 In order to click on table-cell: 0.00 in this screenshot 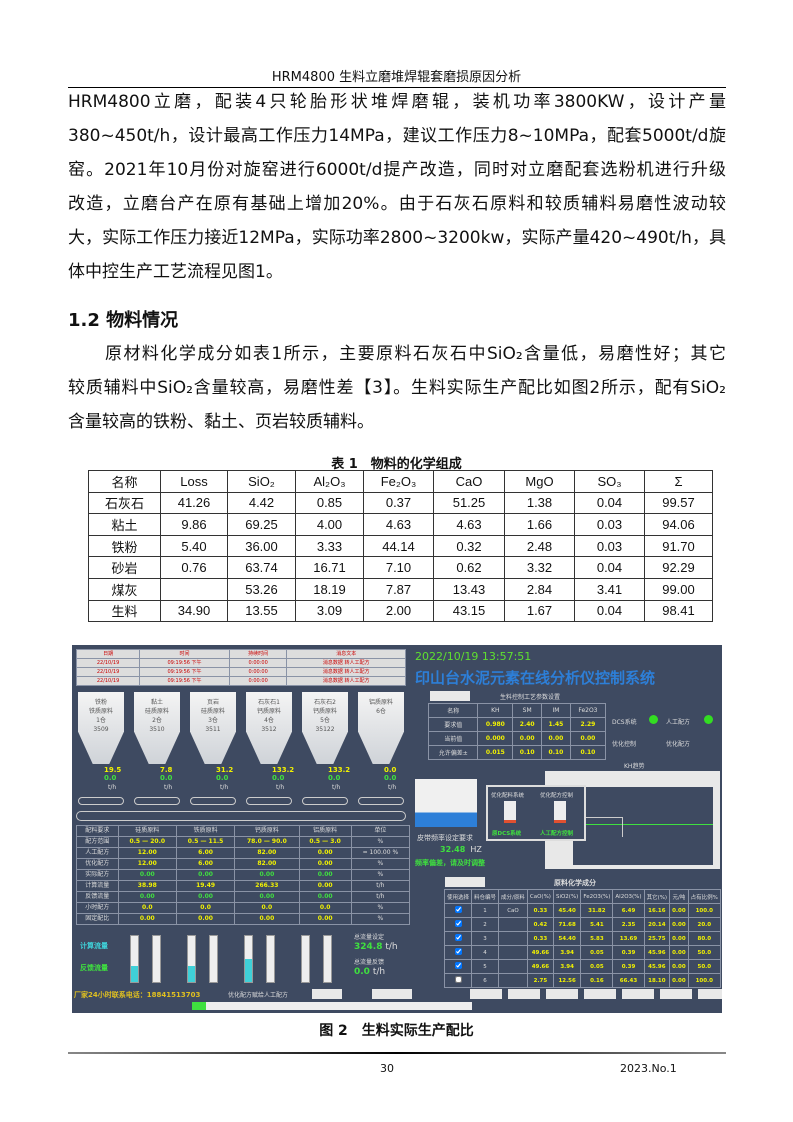, I will do `click(325, 875)`.